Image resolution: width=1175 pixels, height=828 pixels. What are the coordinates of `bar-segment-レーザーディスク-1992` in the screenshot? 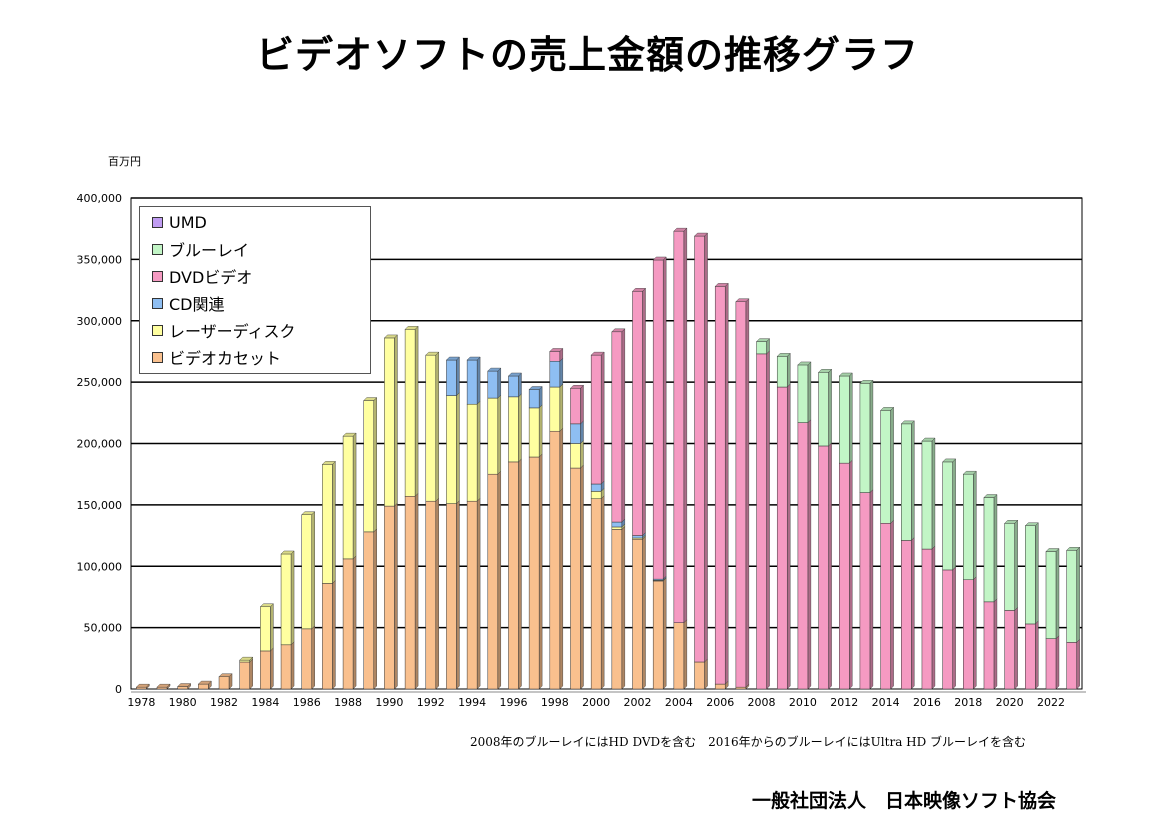 It's located at (431, 428).